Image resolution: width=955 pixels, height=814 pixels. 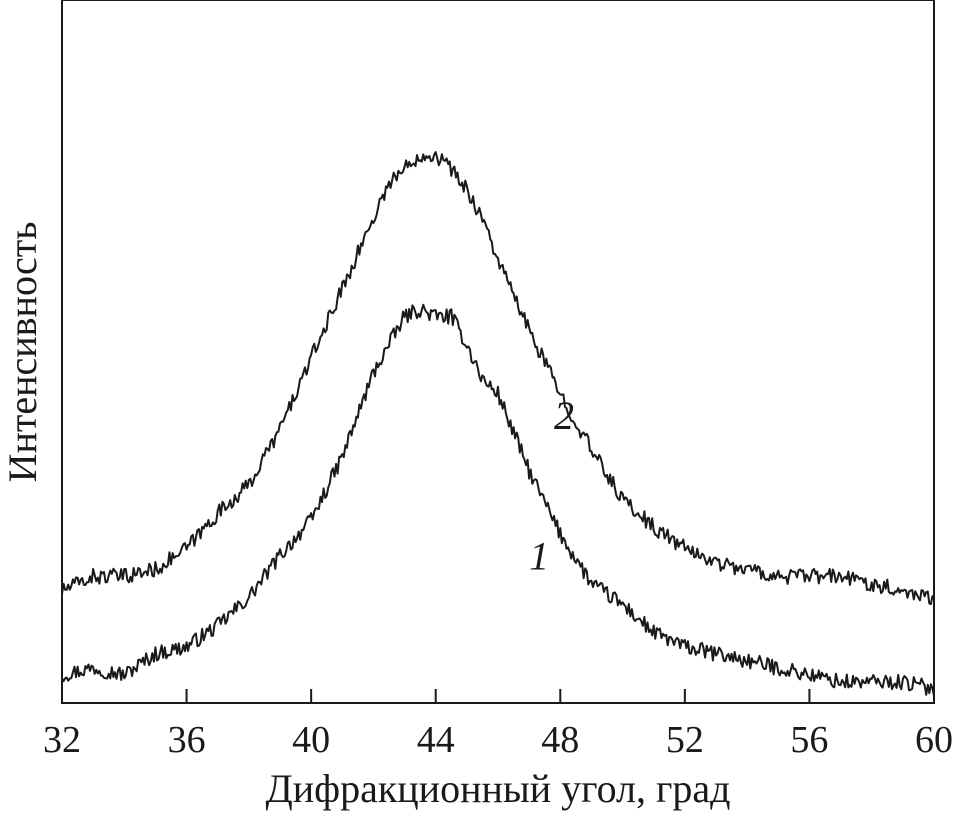 What do you see at coordinates (539, 555) in the screenshot?
I see `curve-label-1: 1` at bounding box center [539, 555].